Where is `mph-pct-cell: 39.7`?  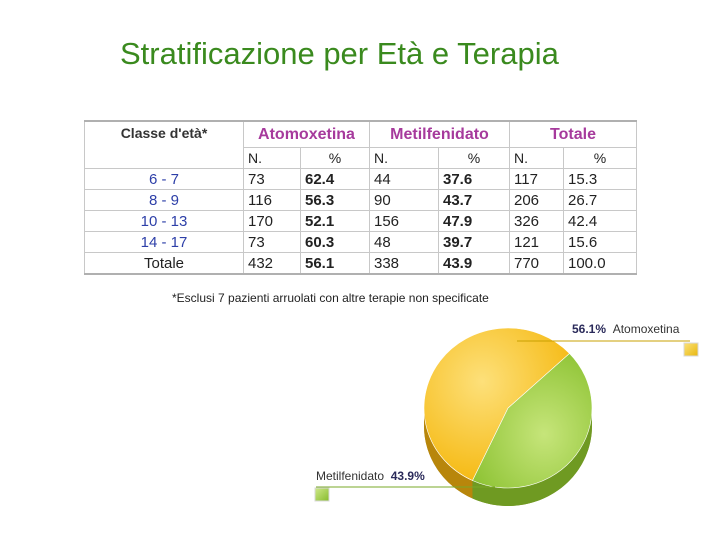 mph-pct-cell: 39.7 is located at coordinates (474, 242).